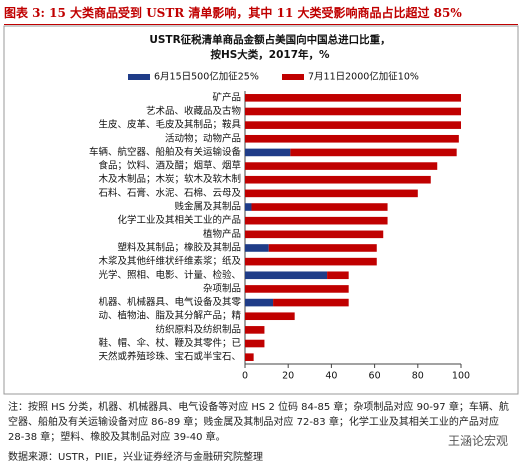 This screenshot has width=522, height=466. I want to click on chart-title: USTR征税清单商品金额占美国向中国总进口比重，, so click(269, 39).